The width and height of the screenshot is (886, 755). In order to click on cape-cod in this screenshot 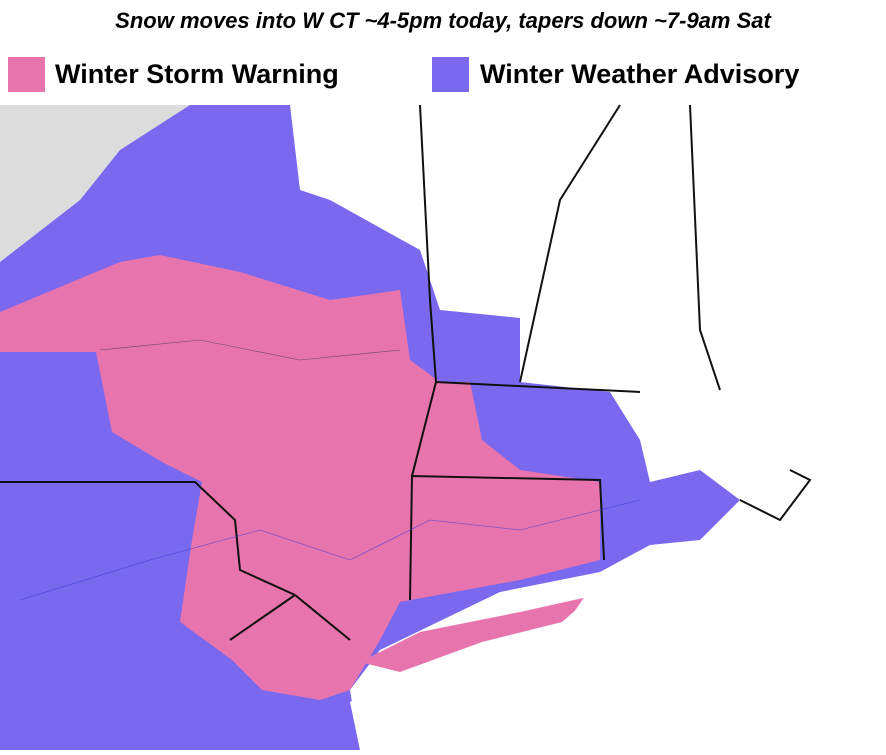, I will do `click(775, 495)`.